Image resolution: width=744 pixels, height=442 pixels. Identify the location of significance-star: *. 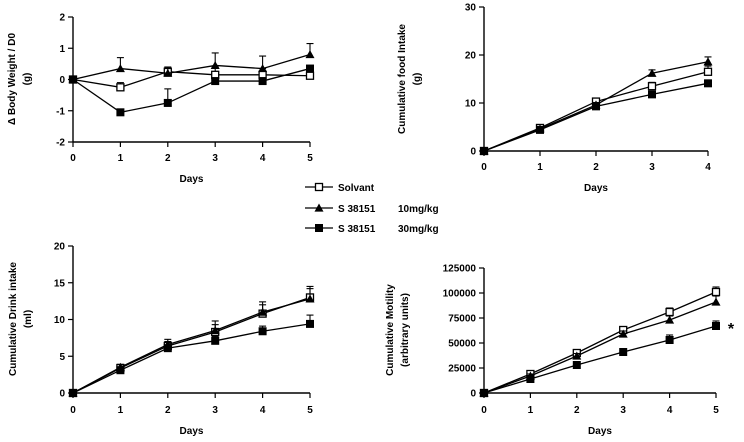
(731, 329).